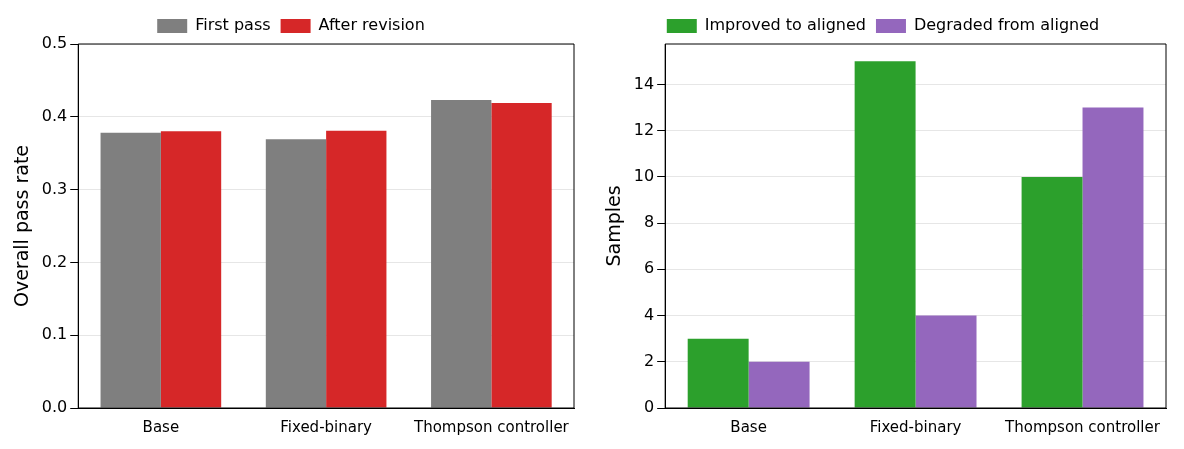 The image size is (1184, 449). I want to click on y-tick-label: 0.0, so click(54, 407).